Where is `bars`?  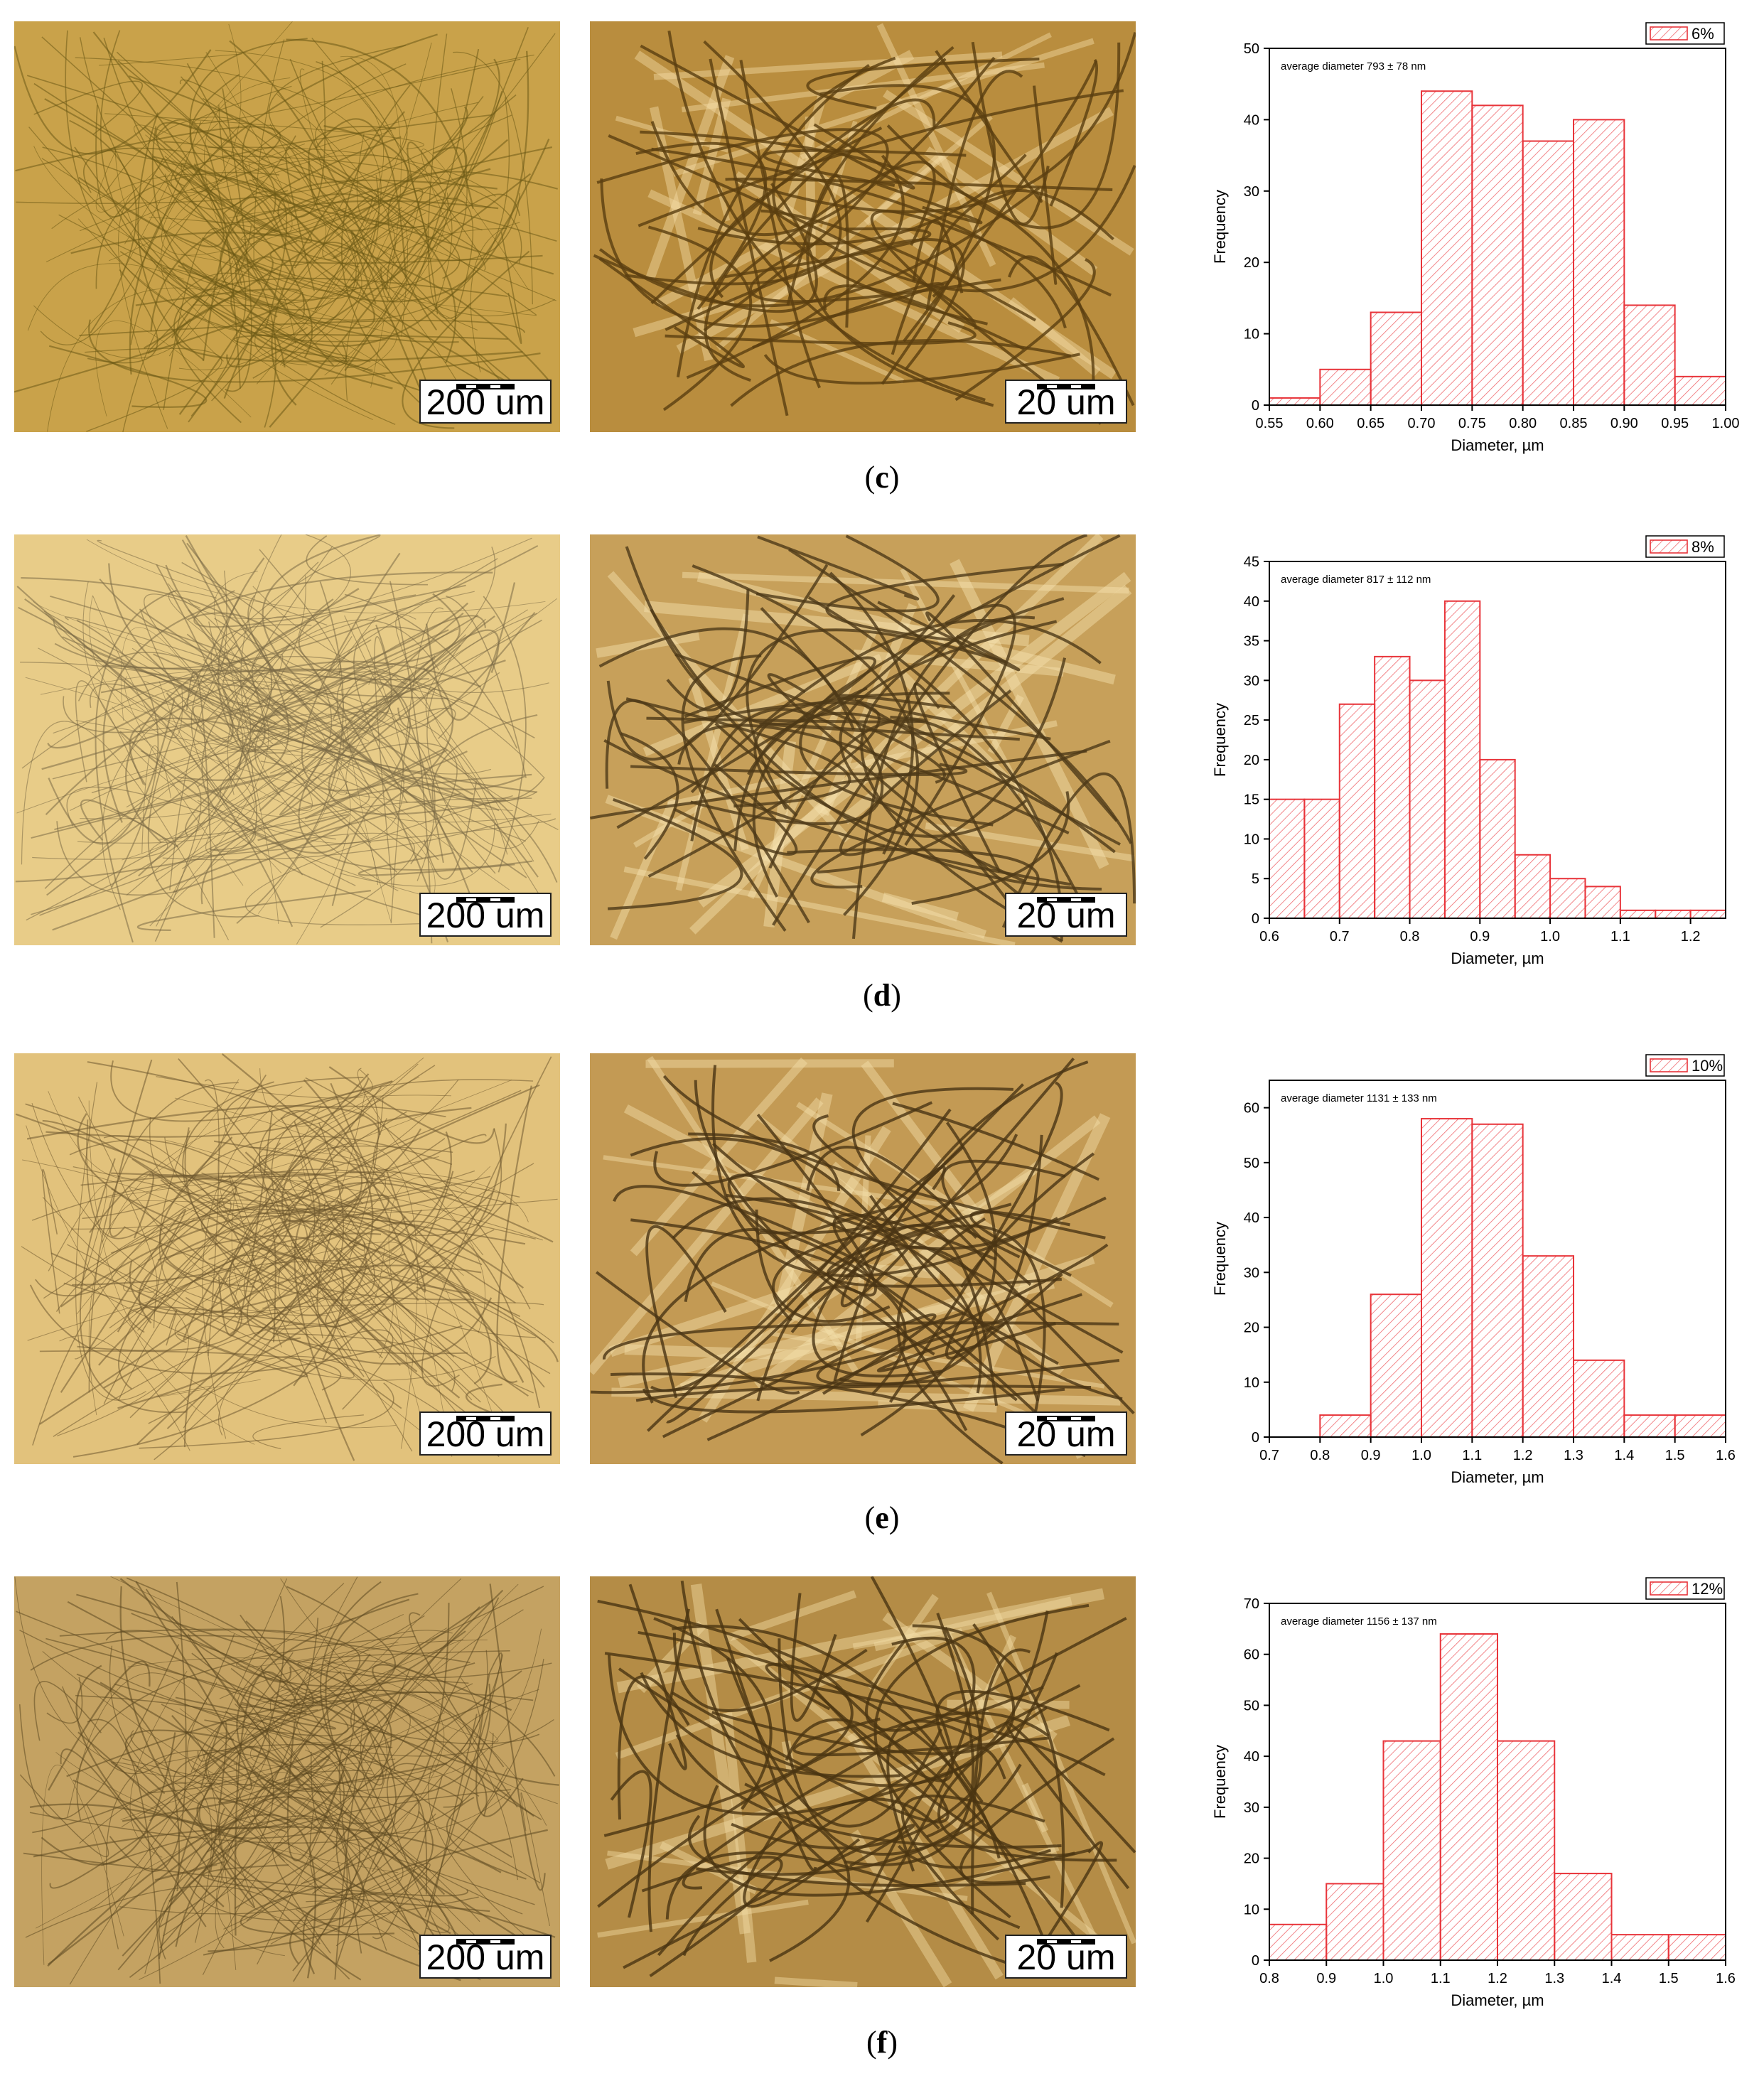 bars is located at coordinates (1497, 1797).